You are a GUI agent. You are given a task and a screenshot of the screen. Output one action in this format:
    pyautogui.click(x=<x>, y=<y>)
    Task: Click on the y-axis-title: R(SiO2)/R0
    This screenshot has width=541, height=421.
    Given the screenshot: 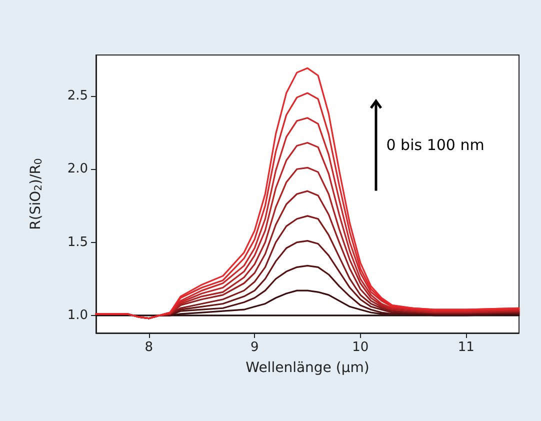 What is the action you would take?
    pyautogui.click(x=36, y=194)
    